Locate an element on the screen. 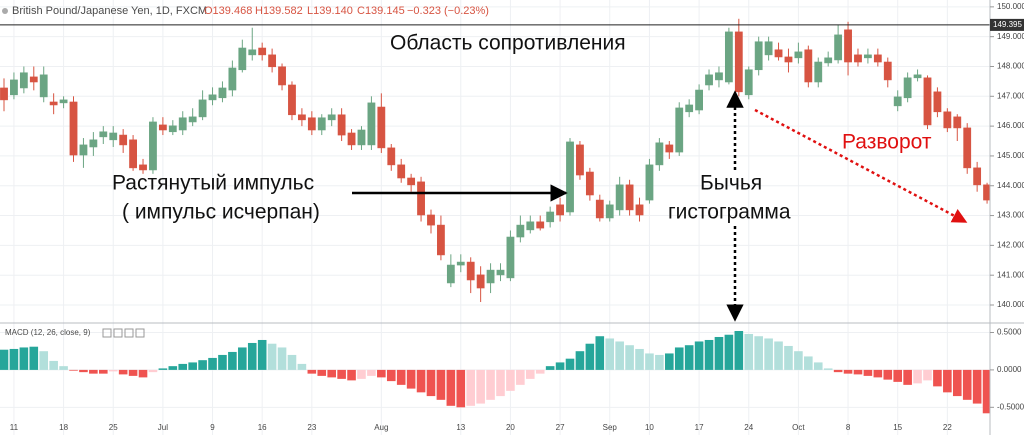 The height and width of the screenshot is (435, 1024). x-tick-label: 16 is located at coordinates (262, 427).